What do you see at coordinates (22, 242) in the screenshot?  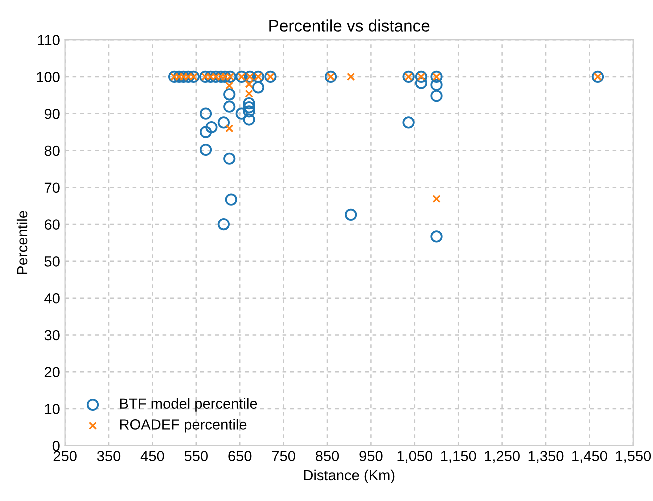 I see `y-axis-title: Percentile` at bounding box center [22, 242].